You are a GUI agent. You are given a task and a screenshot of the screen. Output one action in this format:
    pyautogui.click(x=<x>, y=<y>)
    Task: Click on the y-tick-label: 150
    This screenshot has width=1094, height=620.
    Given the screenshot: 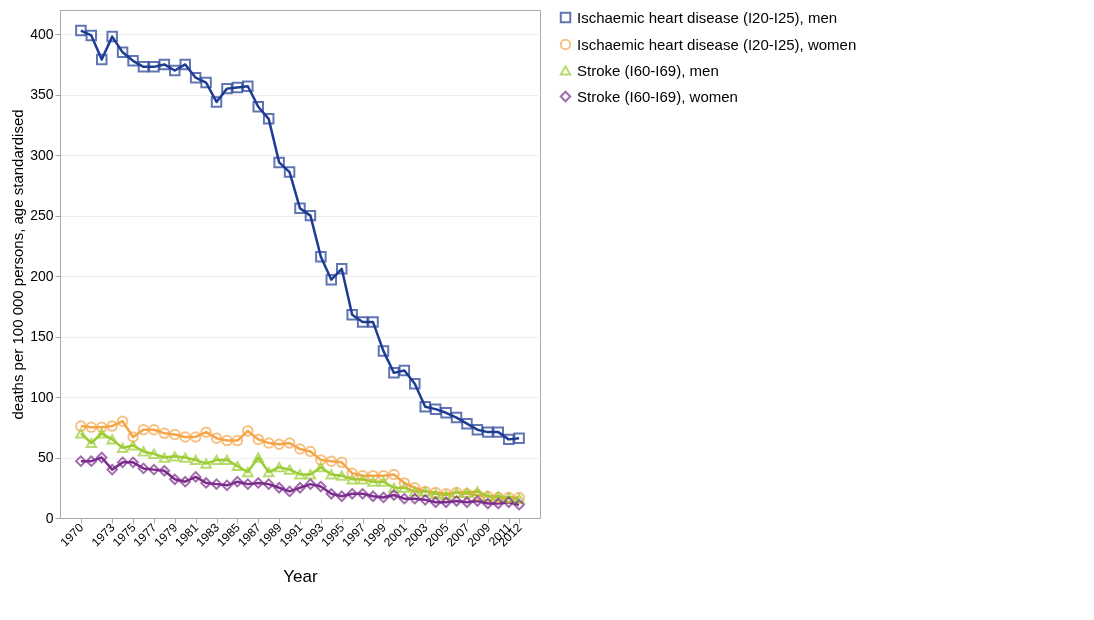 What is the action you would take?
    pyautogui.click(x=42, y=336)
    